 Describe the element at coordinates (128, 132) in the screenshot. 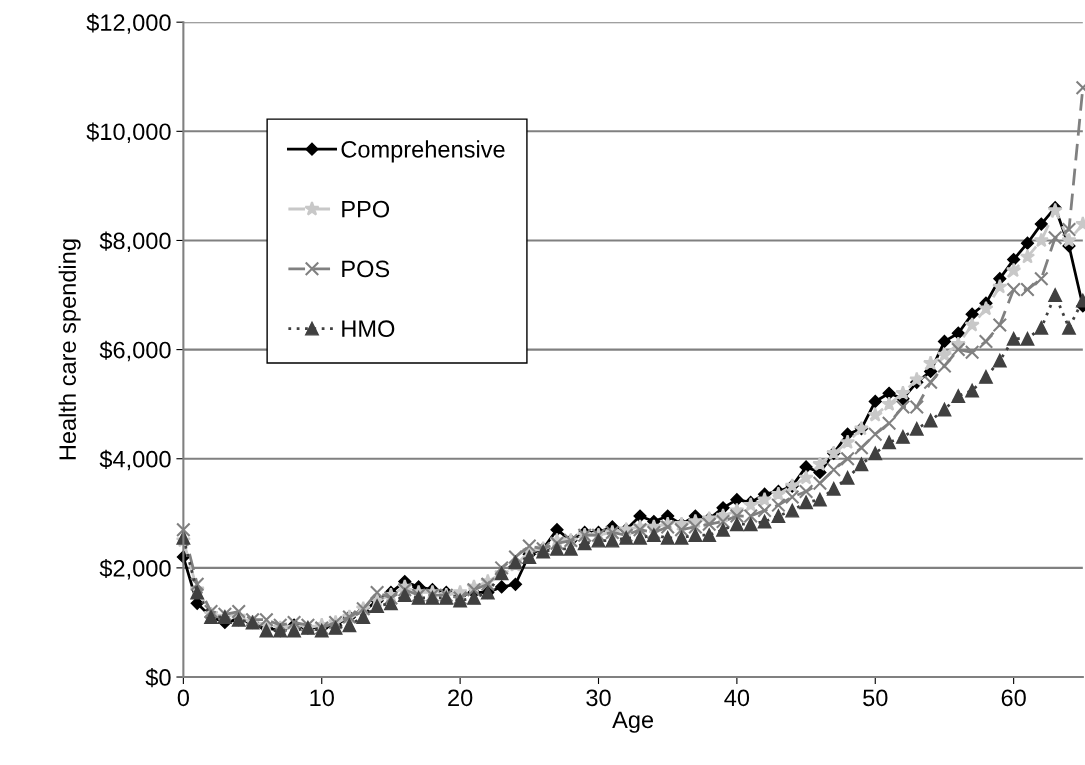

I see `y-tick-label: $10,000` at that location.